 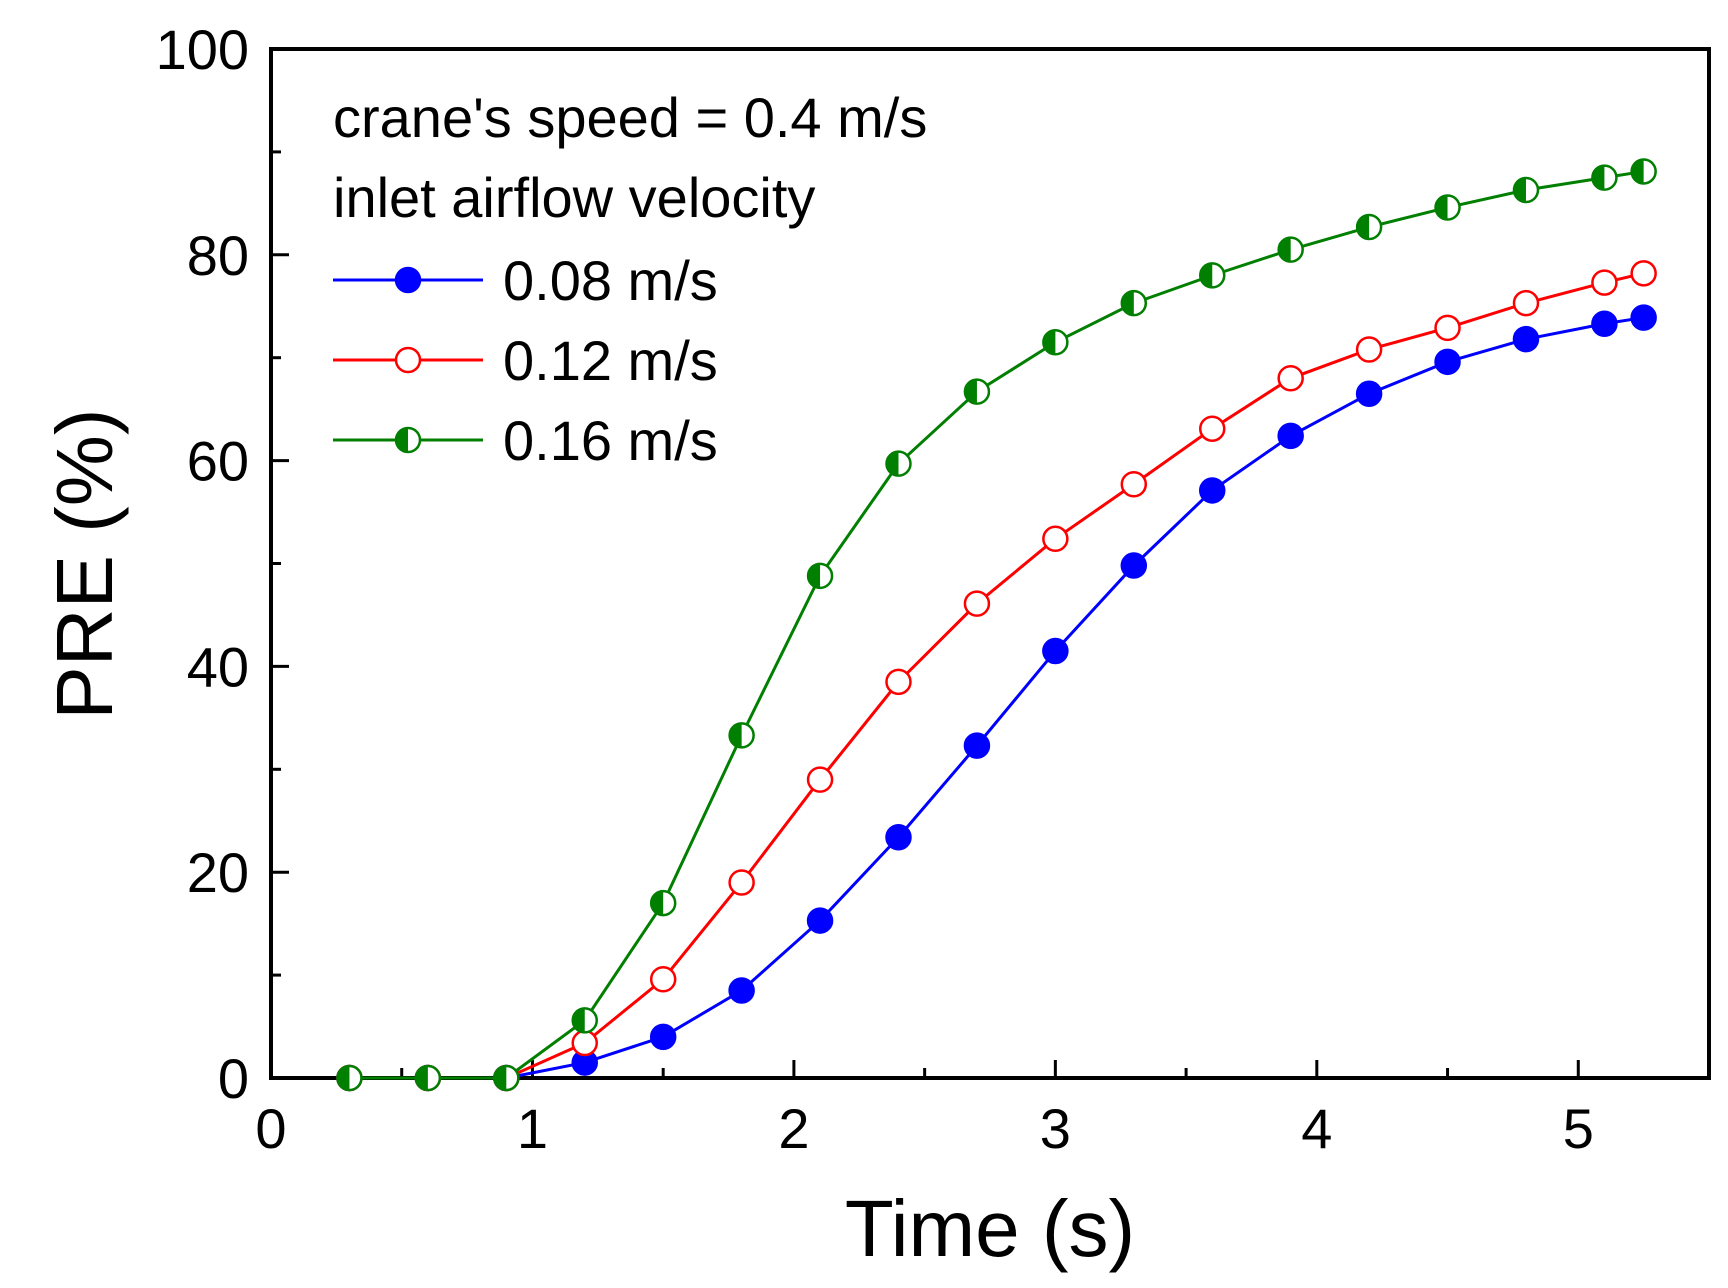 I want to click on legend-entry: 0.12 m/s, so click(x=525, y=360).